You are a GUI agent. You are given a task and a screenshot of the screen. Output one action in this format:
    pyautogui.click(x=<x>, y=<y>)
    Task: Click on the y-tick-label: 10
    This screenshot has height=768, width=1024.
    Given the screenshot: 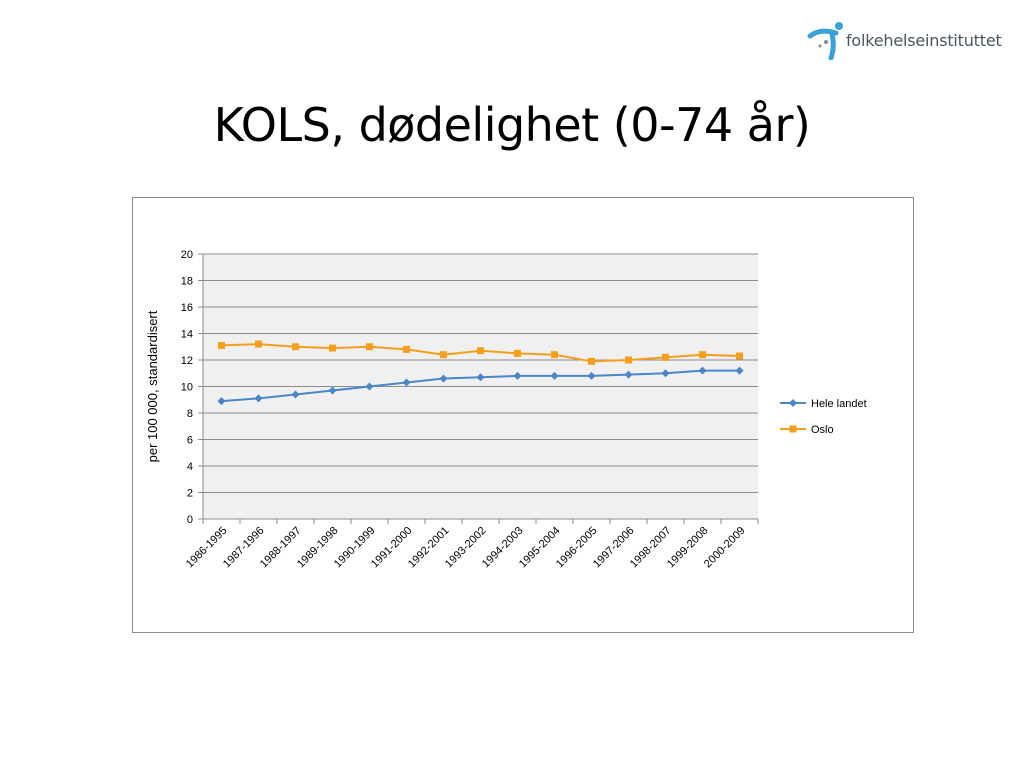 What is the action you would take?
    pyautogui.click(x=187, y=388)
    